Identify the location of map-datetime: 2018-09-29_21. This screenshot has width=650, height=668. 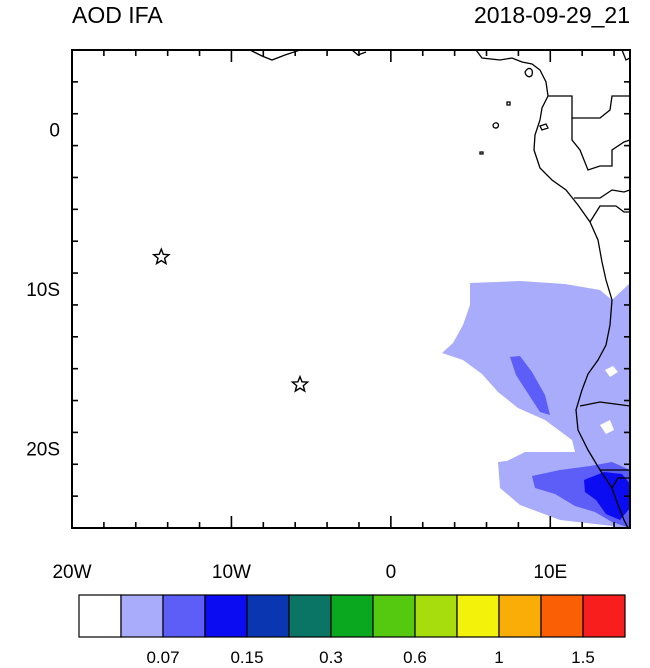
(551, 15).